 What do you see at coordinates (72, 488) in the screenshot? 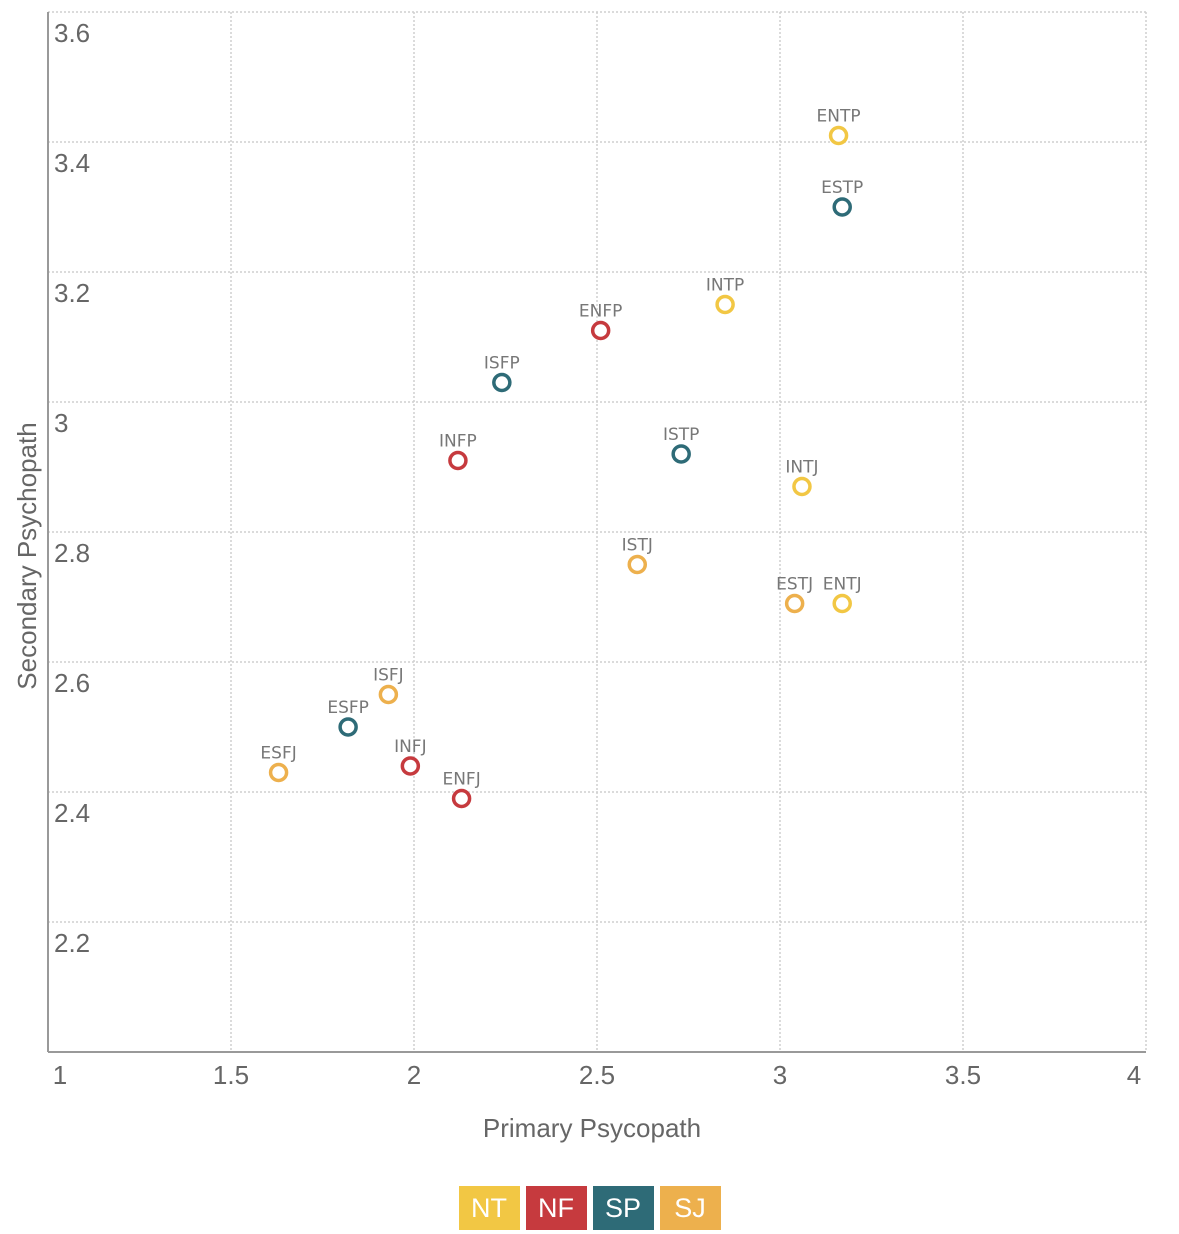
I see `y-tick-labels: 2.2 2.4 2.6 2.8 3 3.2 3.4 3.6` at bounding box center [72, 488].